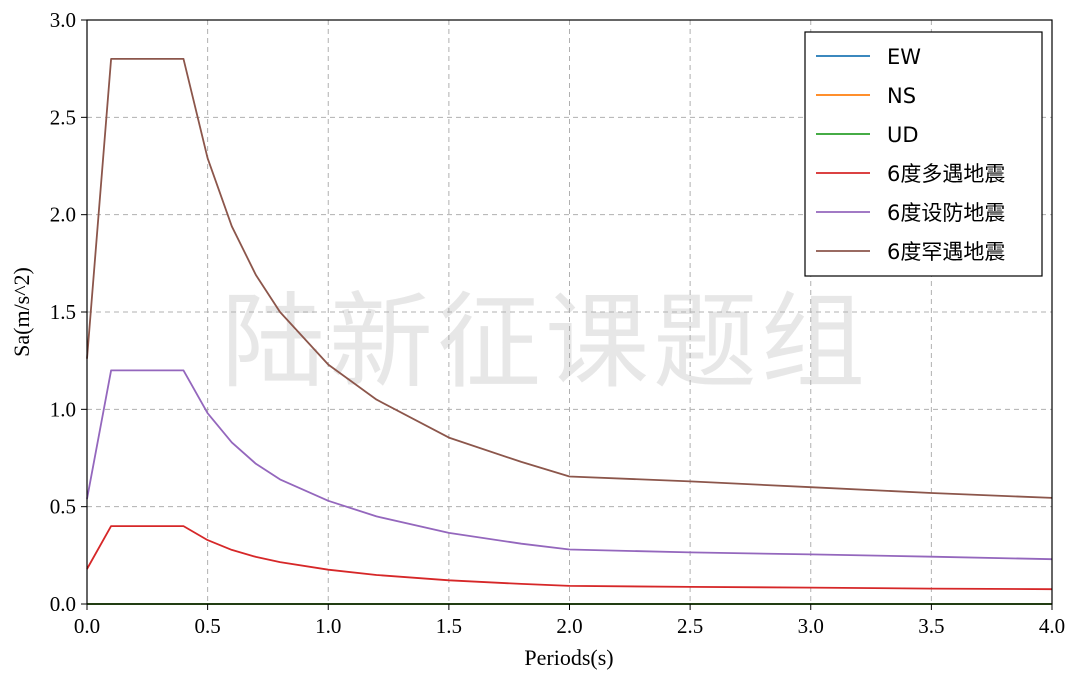  I want to click on y-tick-label: 1.5, so click(63, 312).